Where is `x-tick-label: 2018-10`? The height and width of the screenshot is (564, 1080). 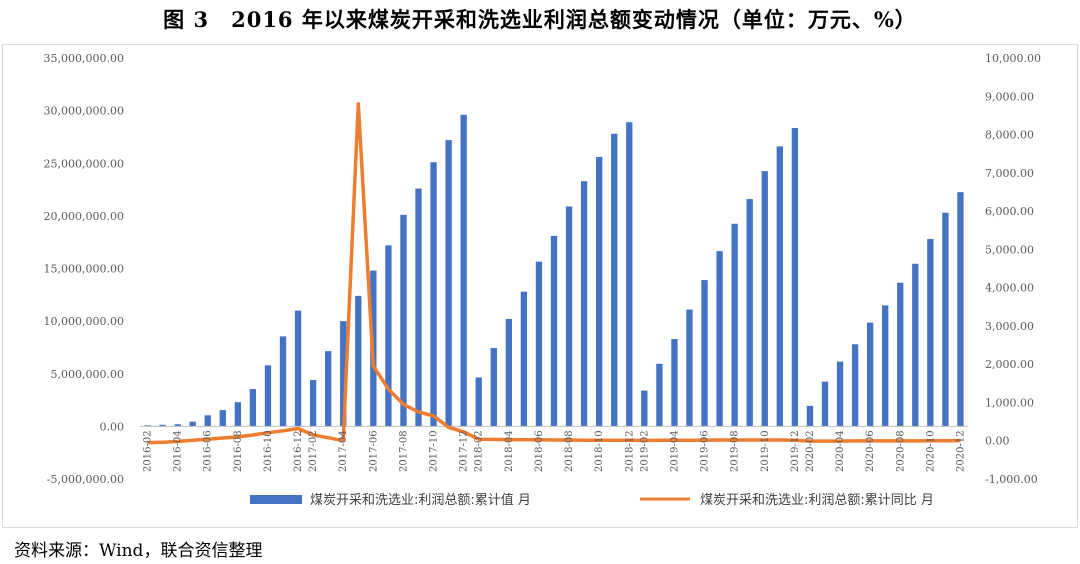 x-tick-label: 2018-10 is located at coordinates (599, 451).